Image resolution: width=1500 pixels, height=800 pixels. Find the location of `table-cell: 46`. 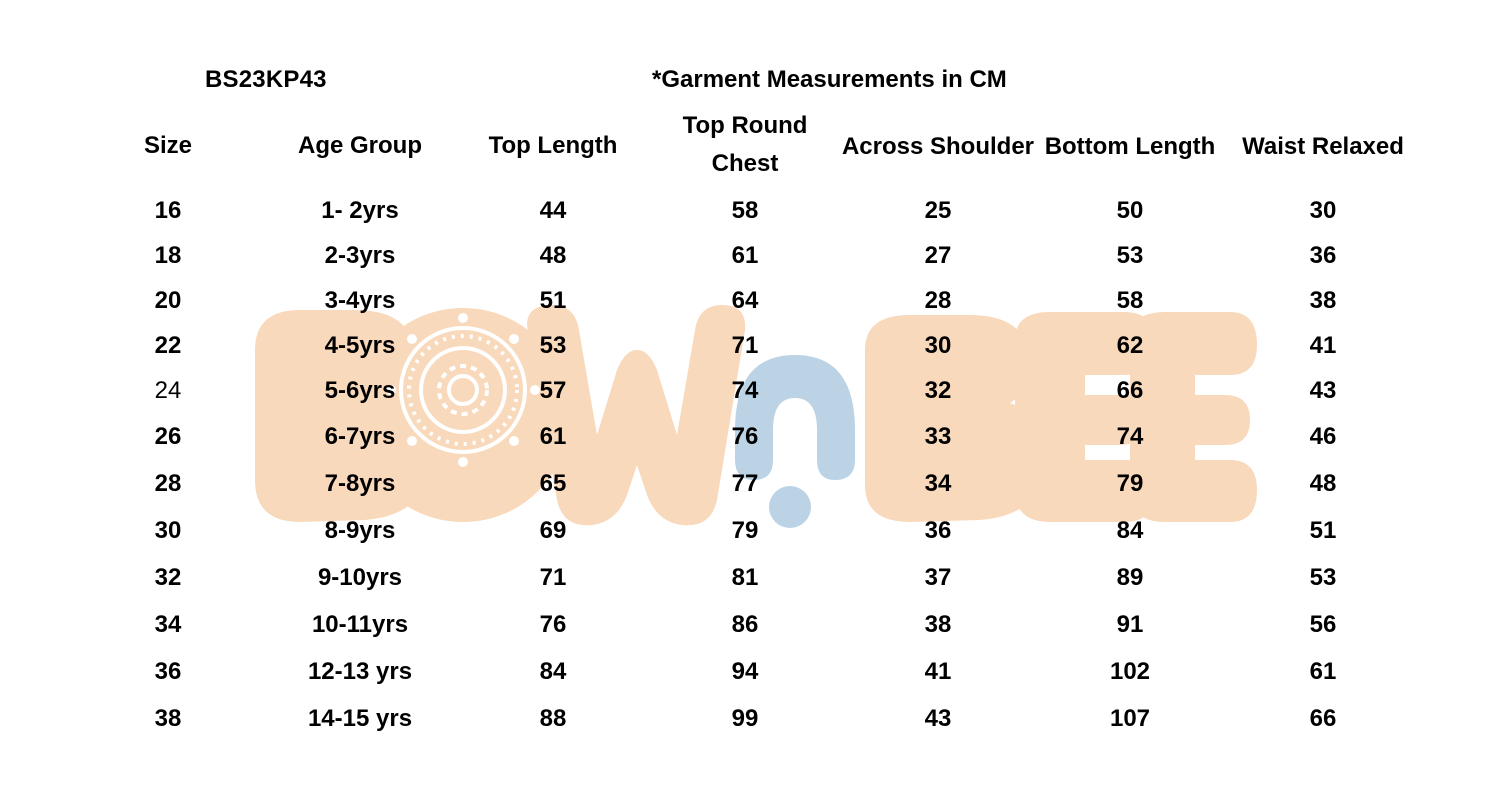

table-cell: 46 is located at coordinates (1323, 436).